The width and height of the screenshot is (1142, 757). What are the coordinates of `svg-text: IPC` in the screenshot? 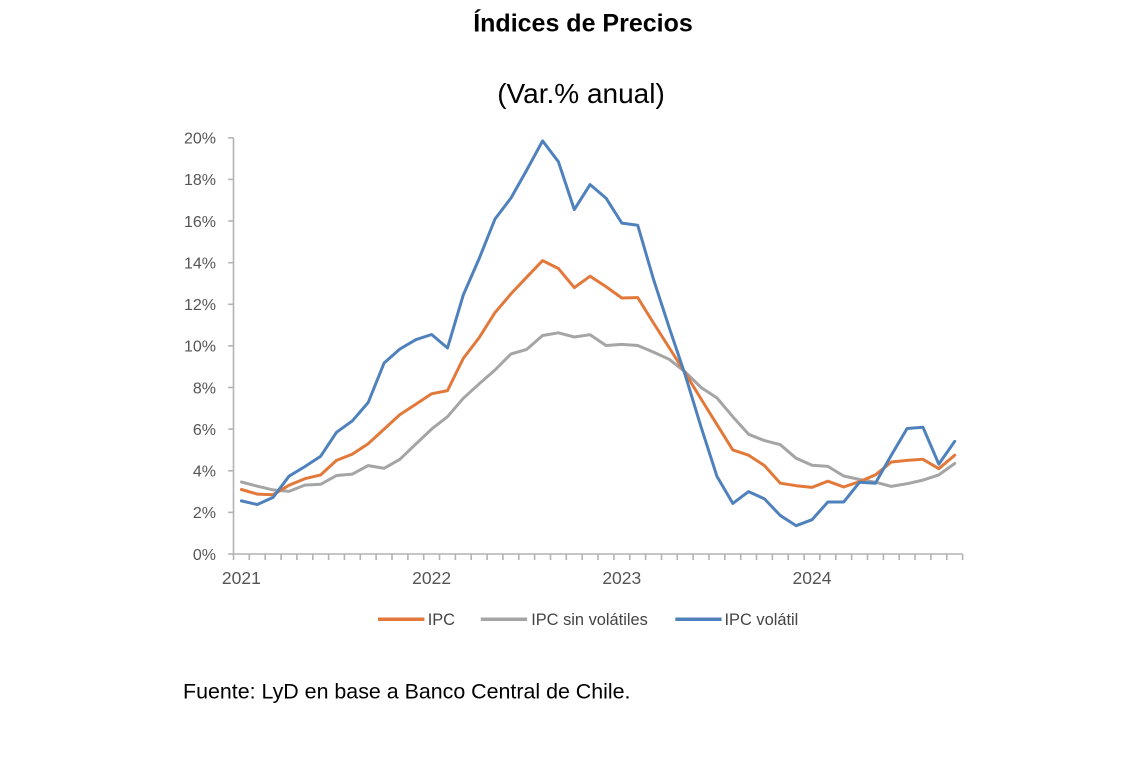 It's located at (441, 620).